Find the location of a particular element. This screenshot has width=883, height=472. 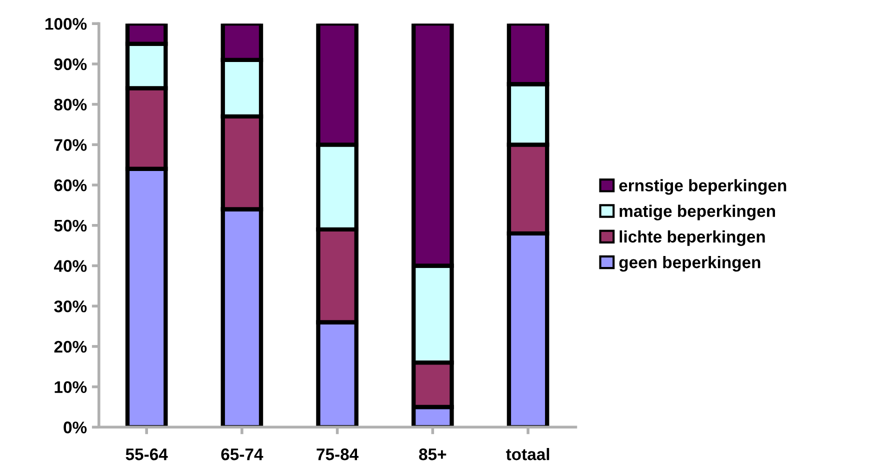

y-tick-label: 80% is located at coordinates (70, 104).